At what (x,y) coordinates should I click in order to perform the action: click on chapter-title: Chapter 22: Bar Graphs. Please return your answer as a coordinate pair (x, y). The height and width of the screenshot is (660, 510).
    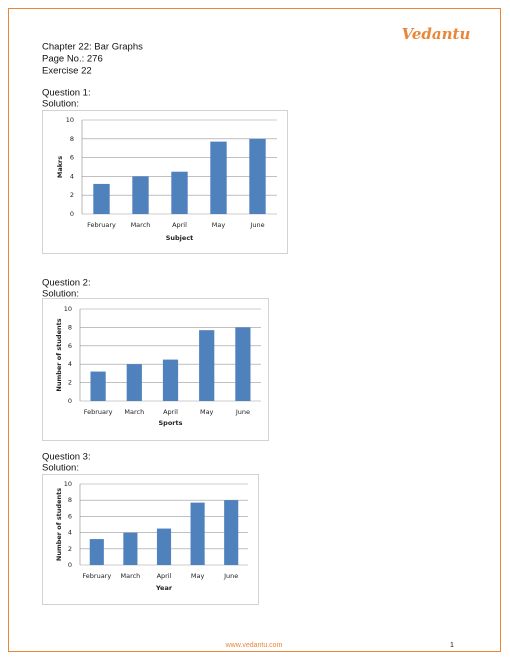
    Looking at the image, I should click on (92, 47).